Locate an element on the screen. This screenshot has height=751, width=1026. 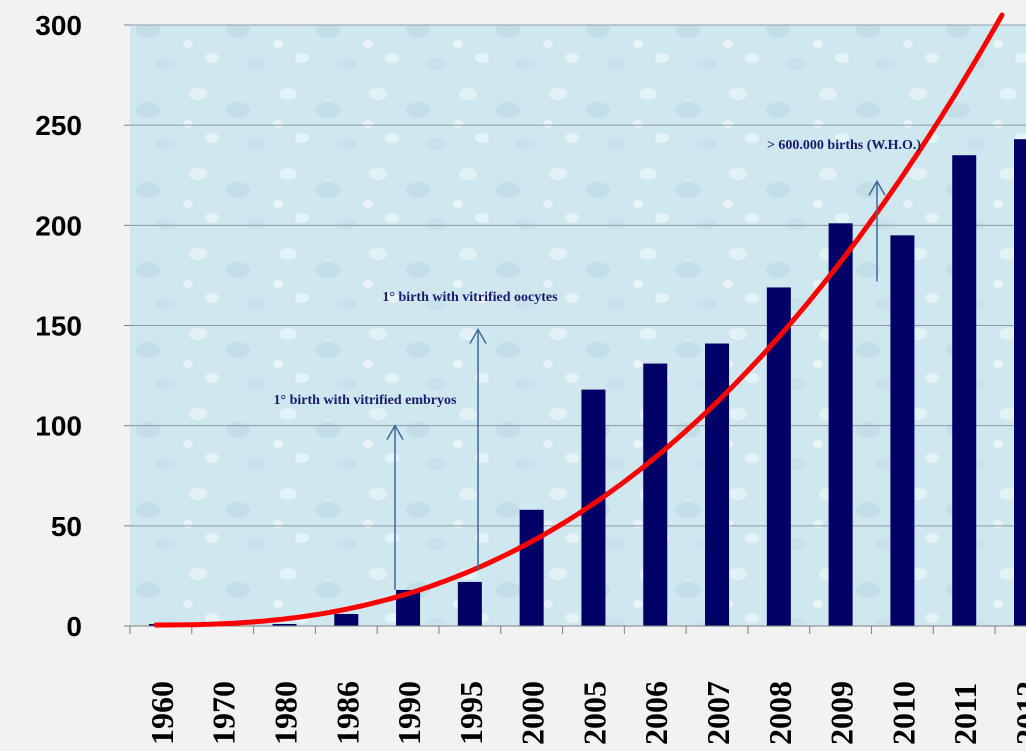
x-tick-label-2008: 2008 is located at coordinates (780, 713).